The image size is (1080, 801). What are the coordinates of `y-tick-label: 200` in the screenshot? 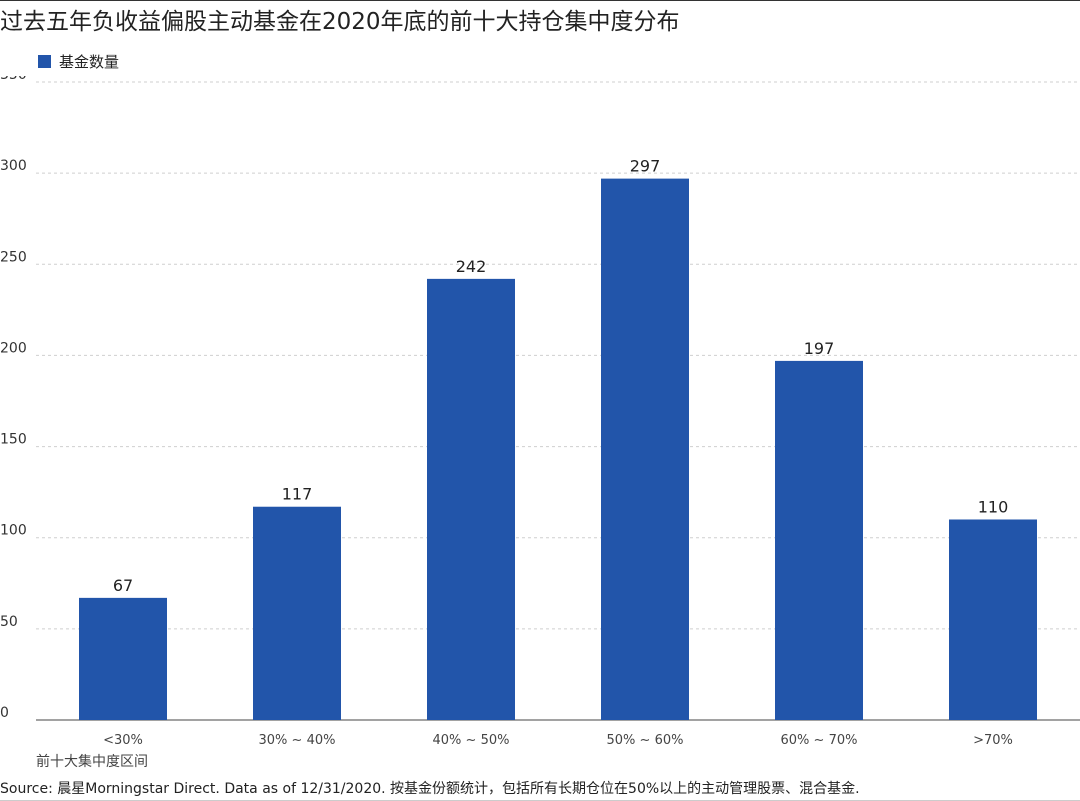 It's located at (13, 348).